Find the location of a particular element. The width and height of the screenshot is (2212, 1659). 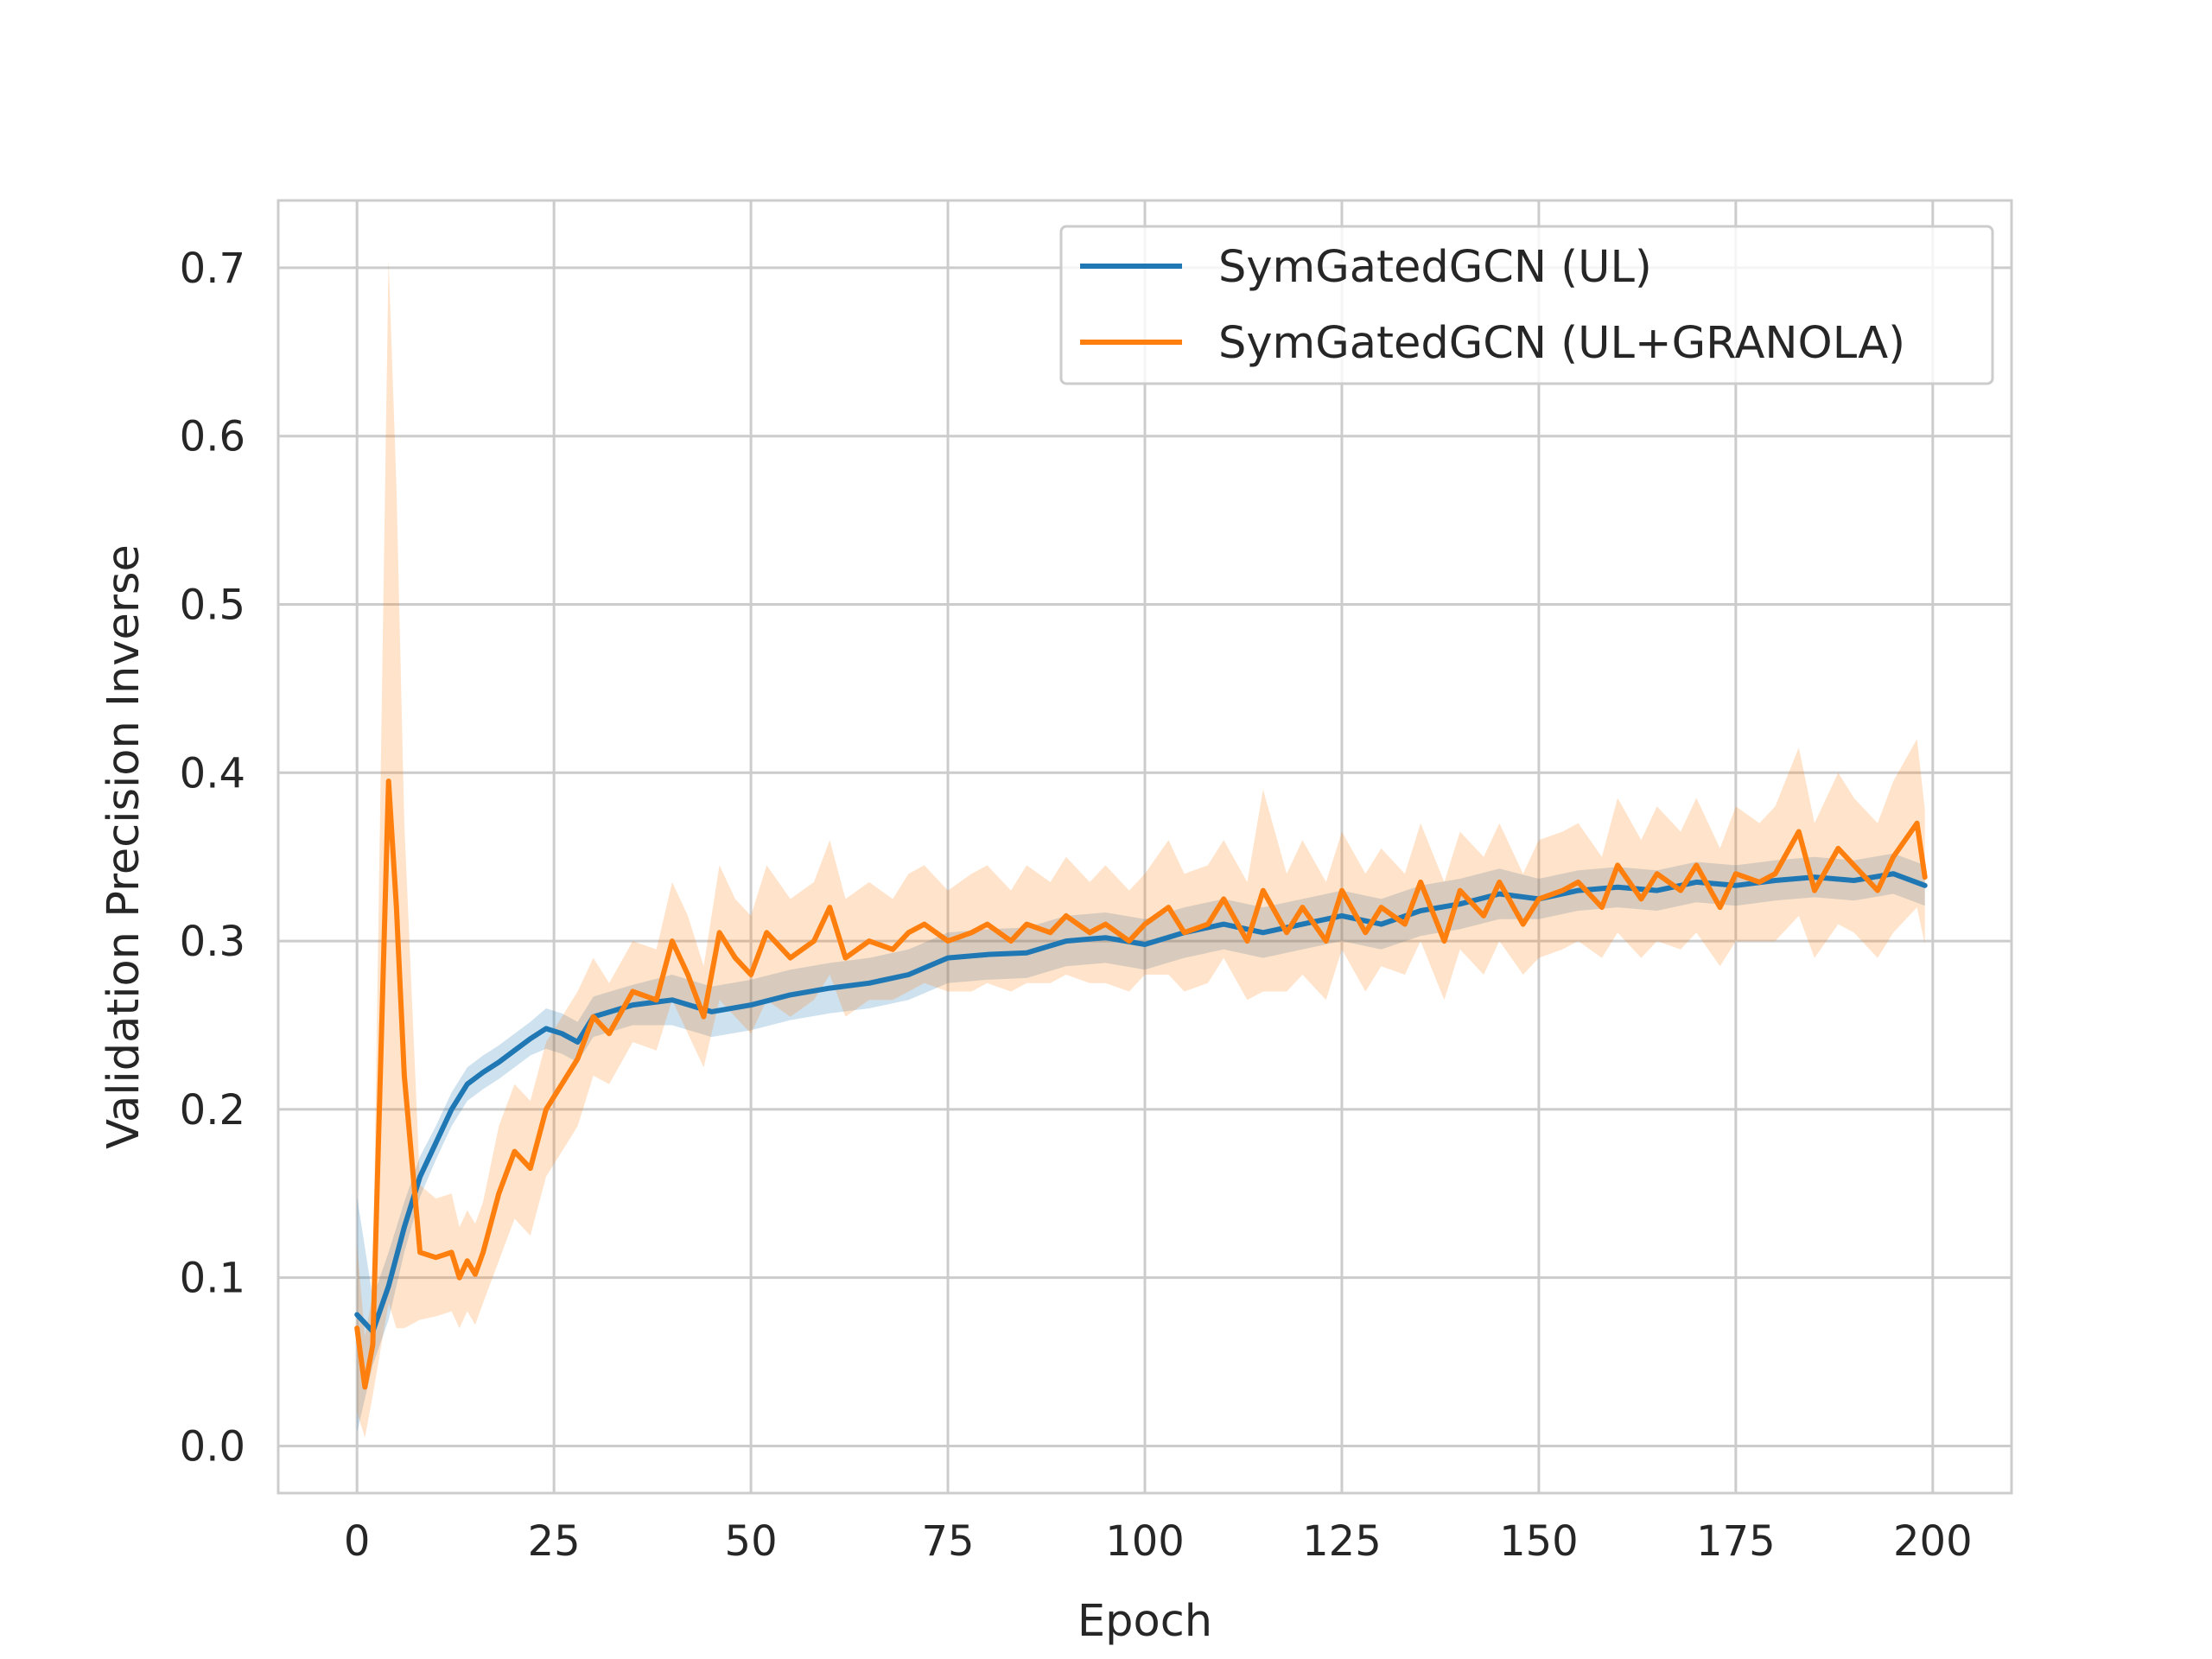

y-tick-label: 0.5 is located at coordinates (212, 606).